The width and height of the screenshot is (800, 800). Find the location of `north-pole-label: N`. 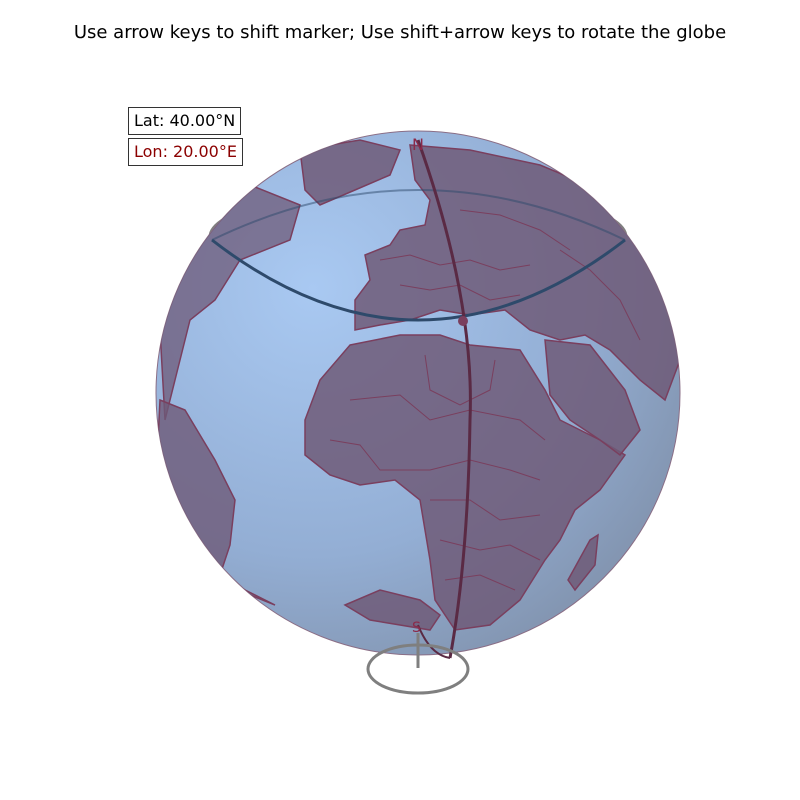

north-pole-label: N is located at coordinates (418, 144).